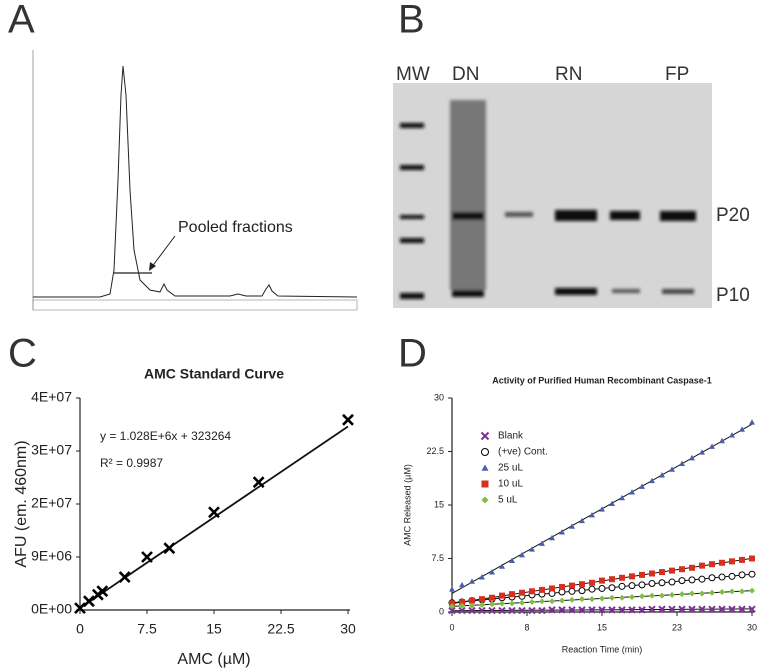 This screenshot has width=760, height=669. What do you see at coordinates (21, 21) in the screenshot?
I see `panel-label: A` at bounding box center [21, 21].